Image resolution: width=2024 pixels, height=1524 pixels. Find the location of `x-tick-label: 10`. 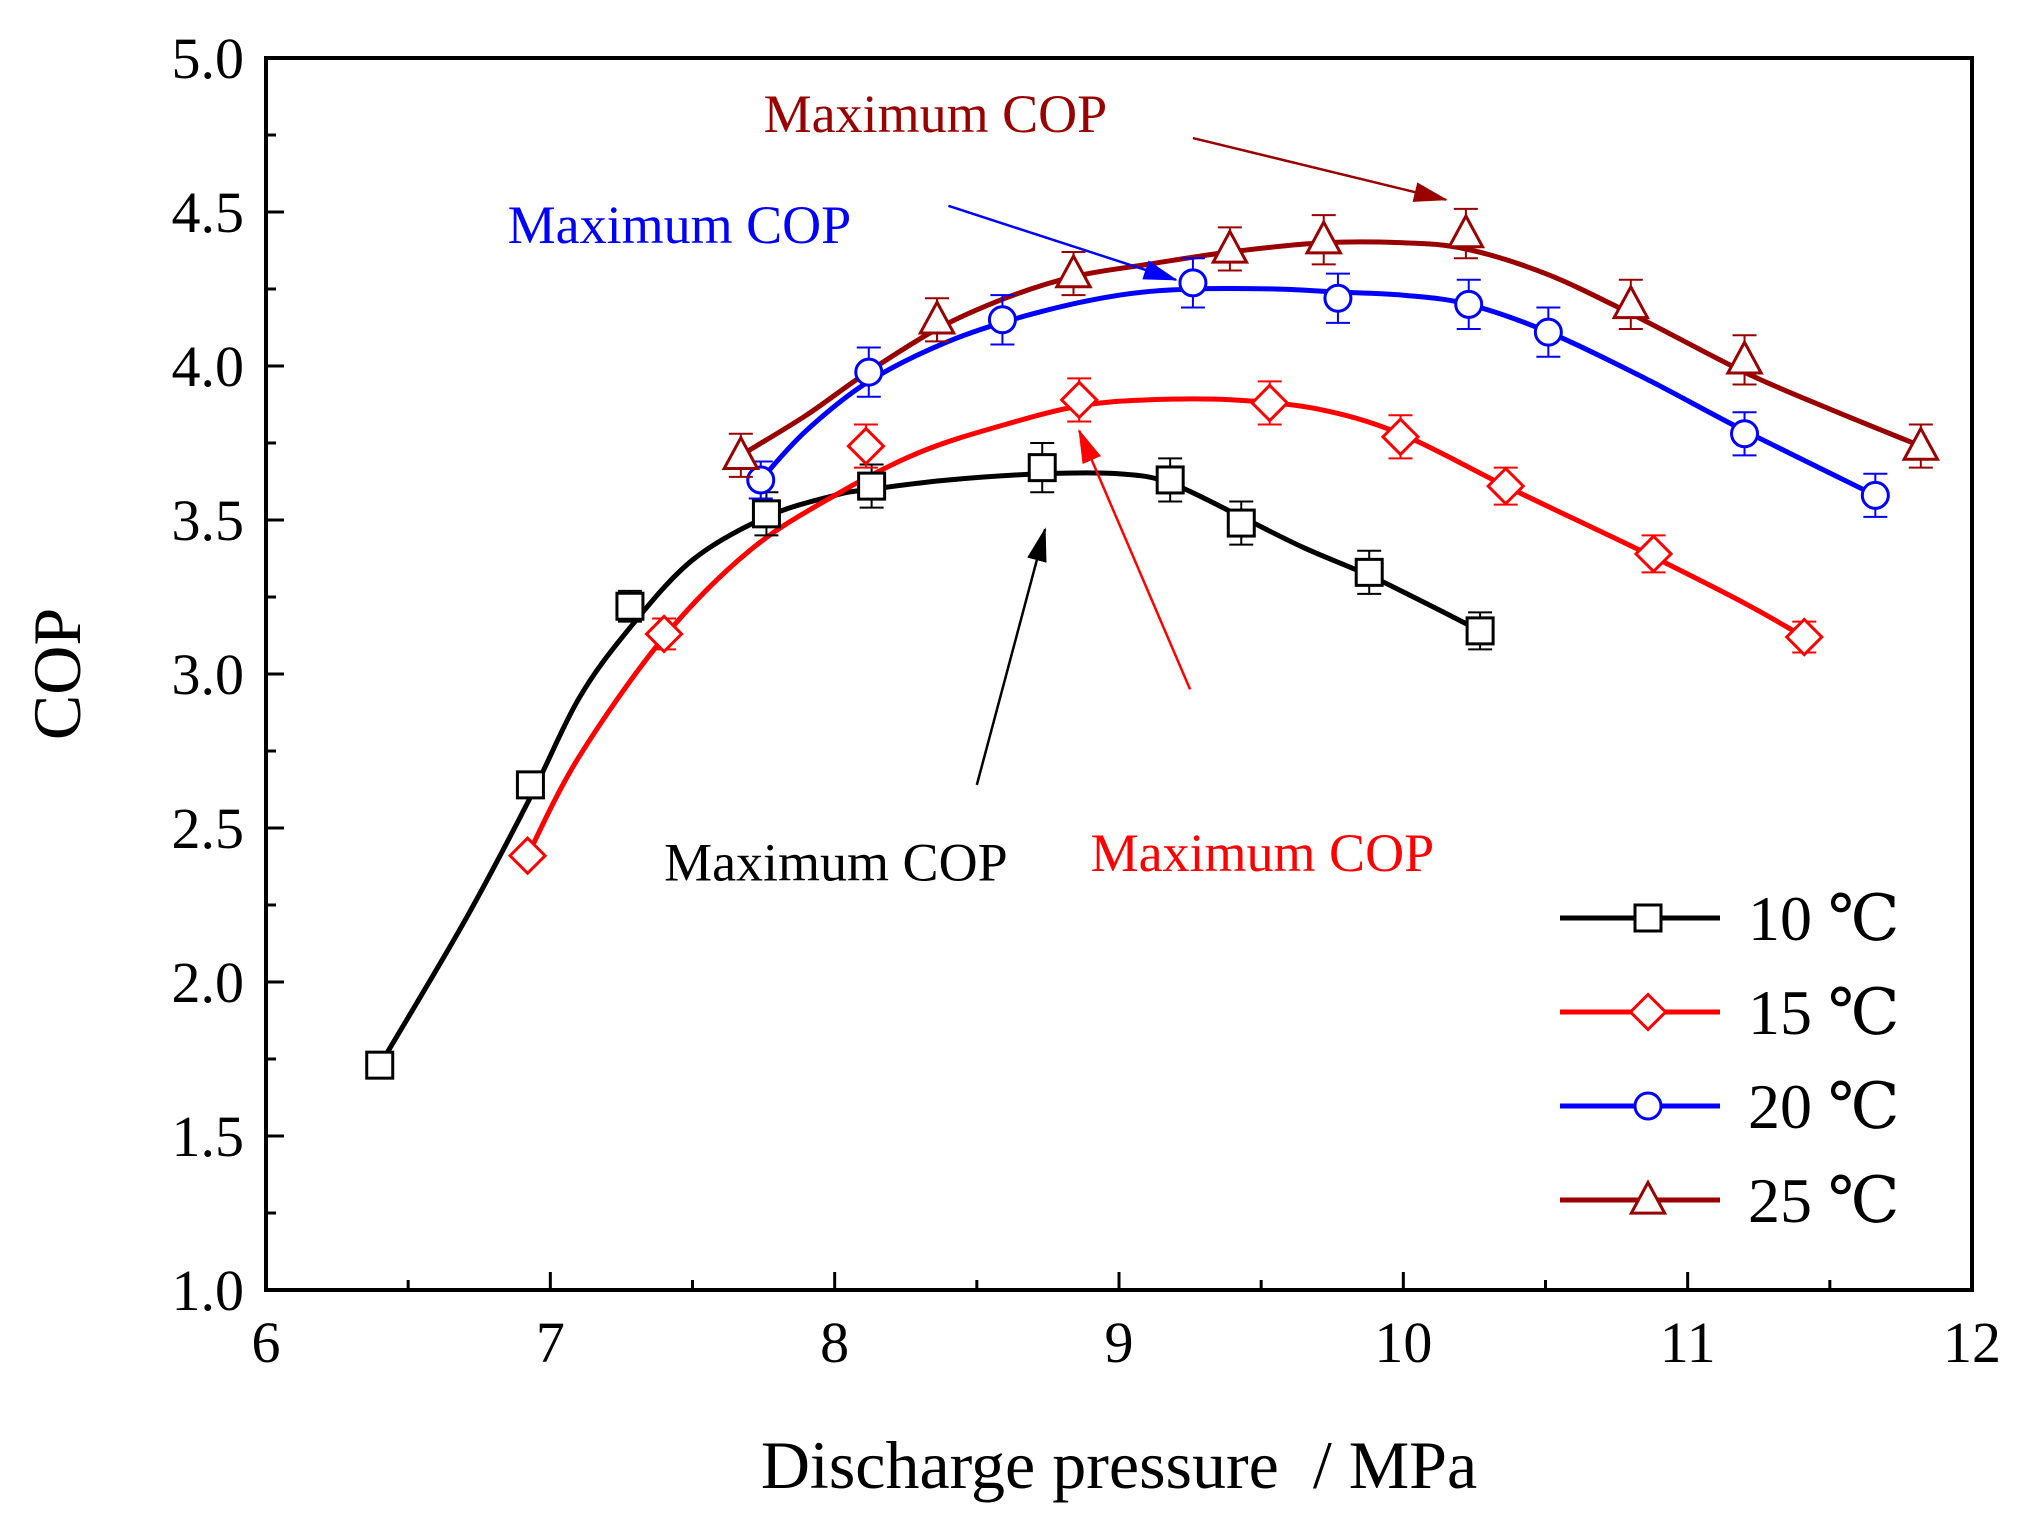

x-tick-label: 10 is located at coordinates (1403, 1342).